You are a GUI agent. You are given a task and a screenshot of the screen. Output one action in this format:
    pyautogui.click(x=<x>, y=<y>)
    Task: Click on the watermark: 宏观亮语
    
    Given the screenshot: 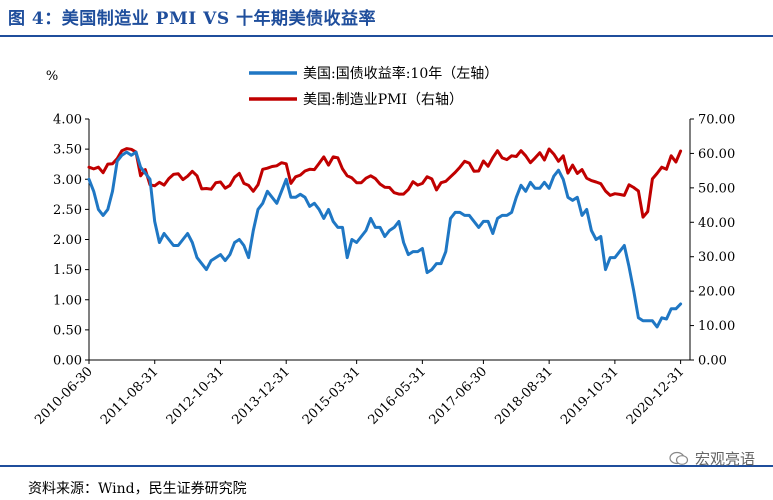 What is the action you would take?
    pyautogui.click(x=712, y=458)
    